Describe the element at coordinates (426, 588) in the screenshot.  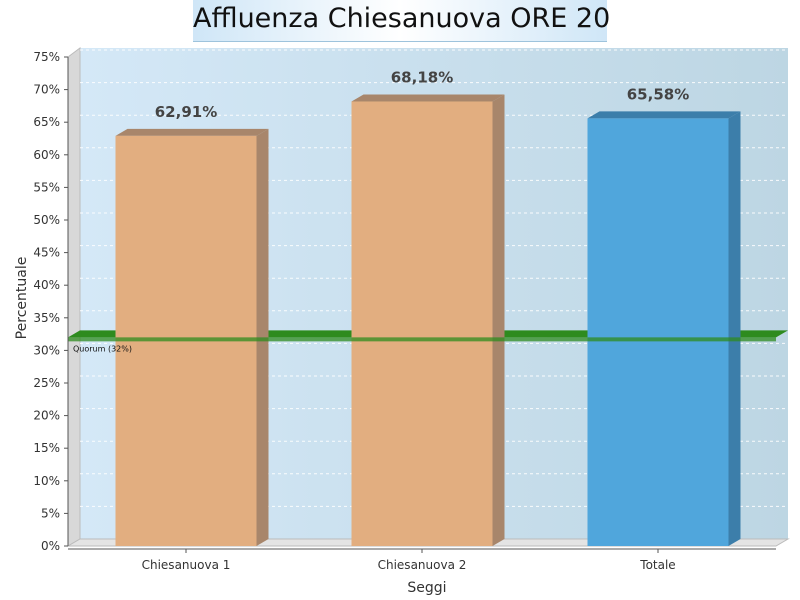
I see `x-axis-label: Seggi` at that location.